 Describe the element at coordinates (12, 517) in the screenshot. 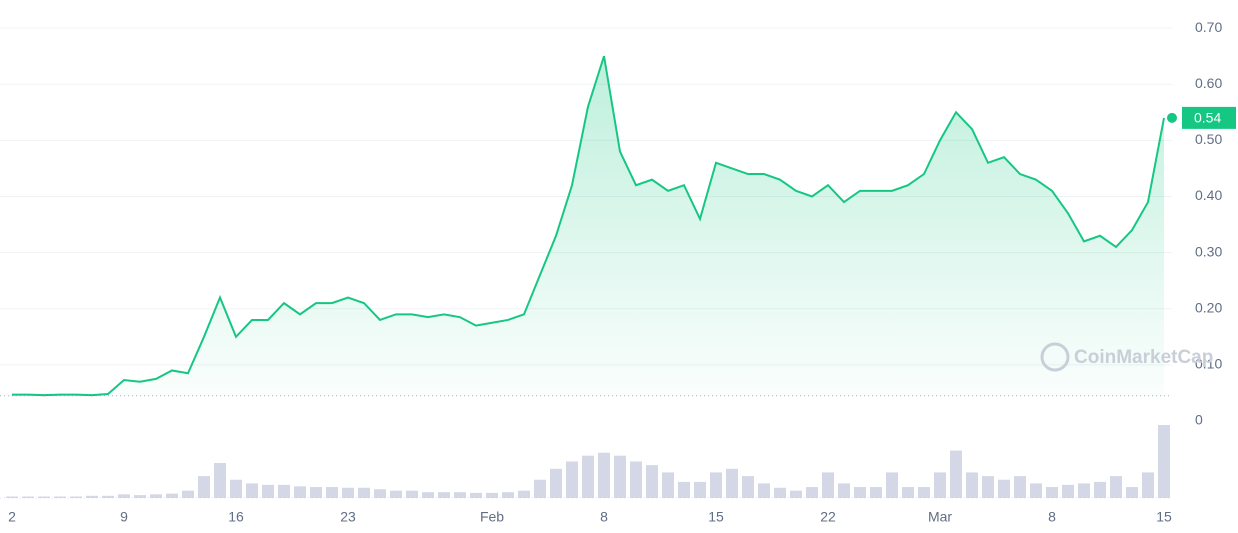

I see `x-tick-label: 2` at that location.